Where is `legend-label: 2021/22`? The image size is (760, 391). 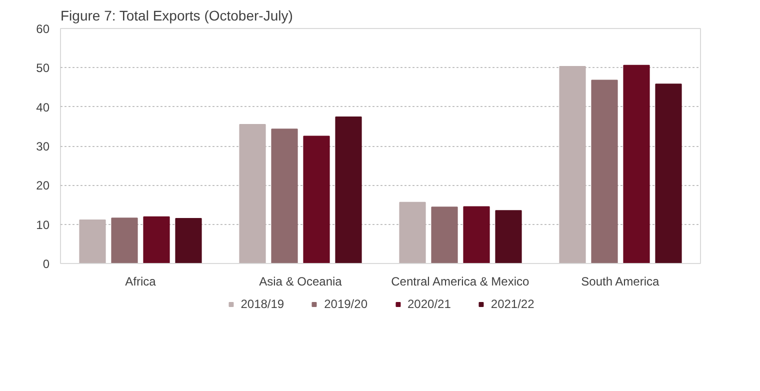 legend-label: 2021/22 is located at coordinates (512, 304).